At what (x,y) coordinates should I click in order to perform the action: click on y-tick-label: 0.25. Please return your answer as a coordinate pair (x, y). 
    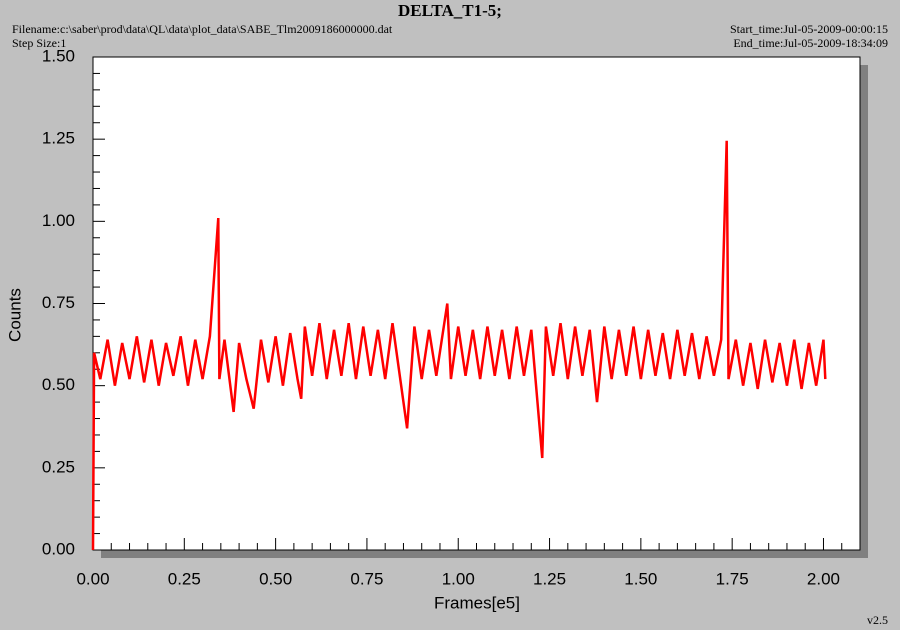
    Looking at the image, I should click on (58, 466).